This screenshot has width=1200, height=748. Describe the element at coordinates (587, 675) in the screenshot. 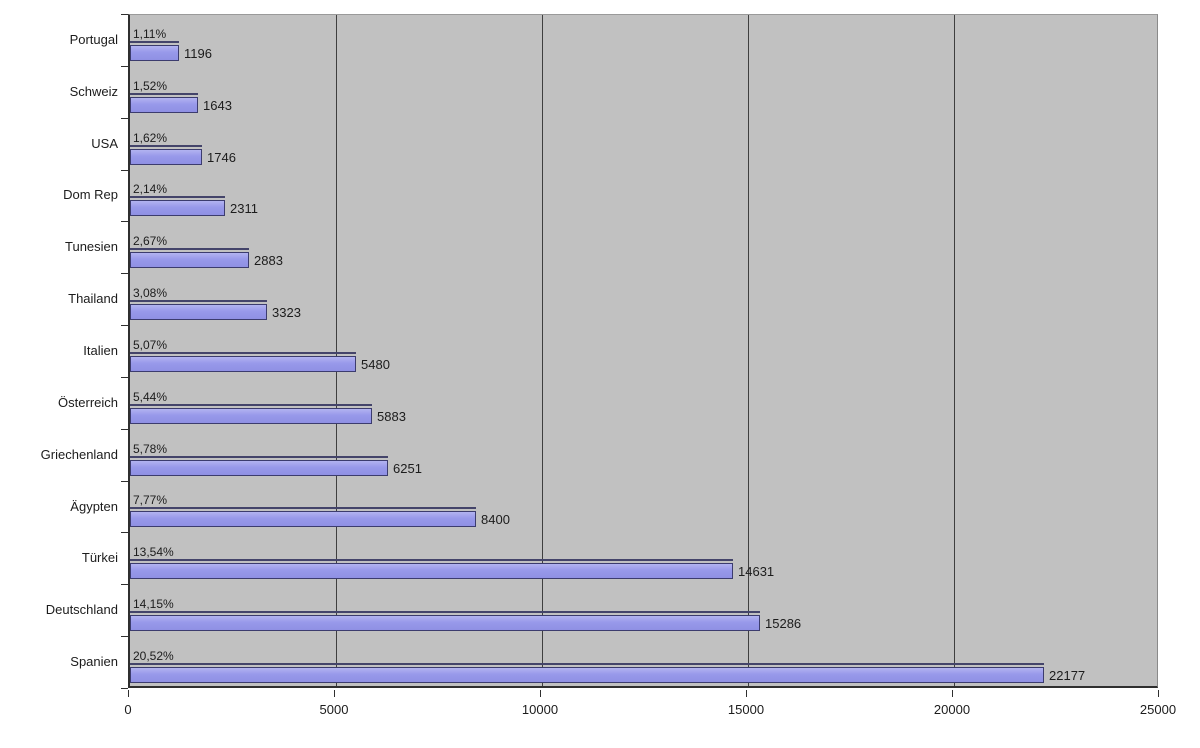

I see `bar-Spanien` at that location.